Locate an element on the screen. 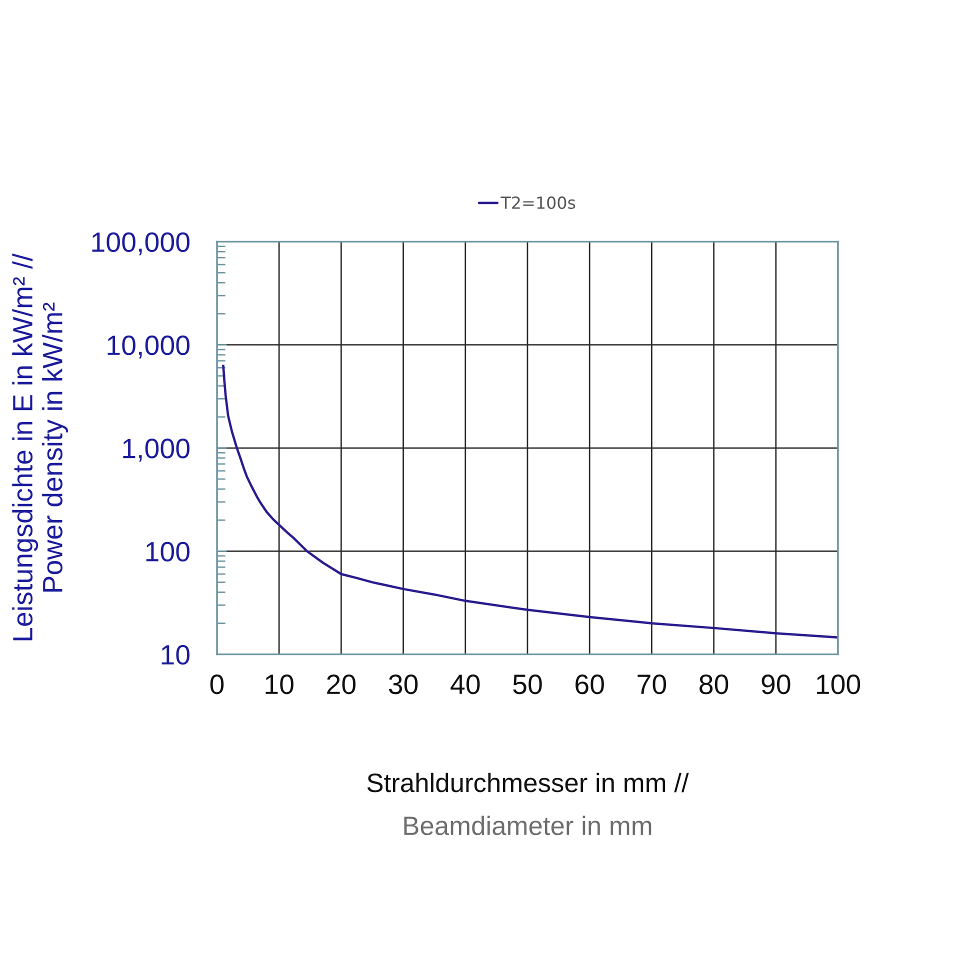  y-tick-label: 10 is located at coordinates (176, 655).